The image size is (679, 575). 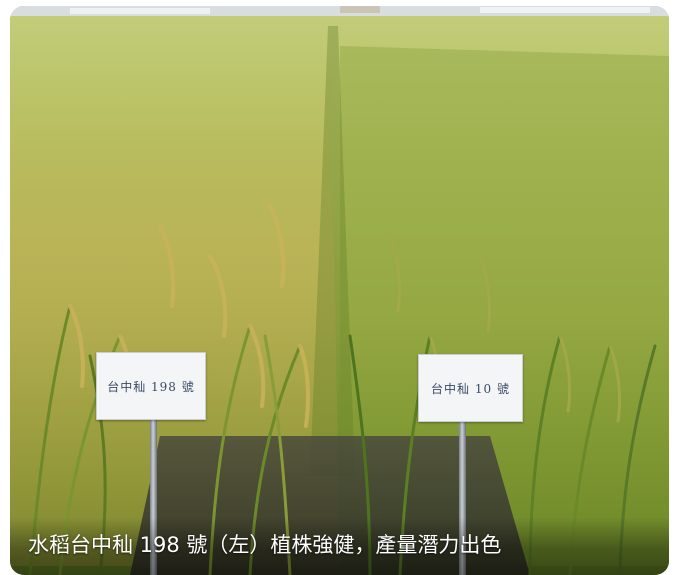 I want to click on distant-greenhouse, so click(x=565, y=10).